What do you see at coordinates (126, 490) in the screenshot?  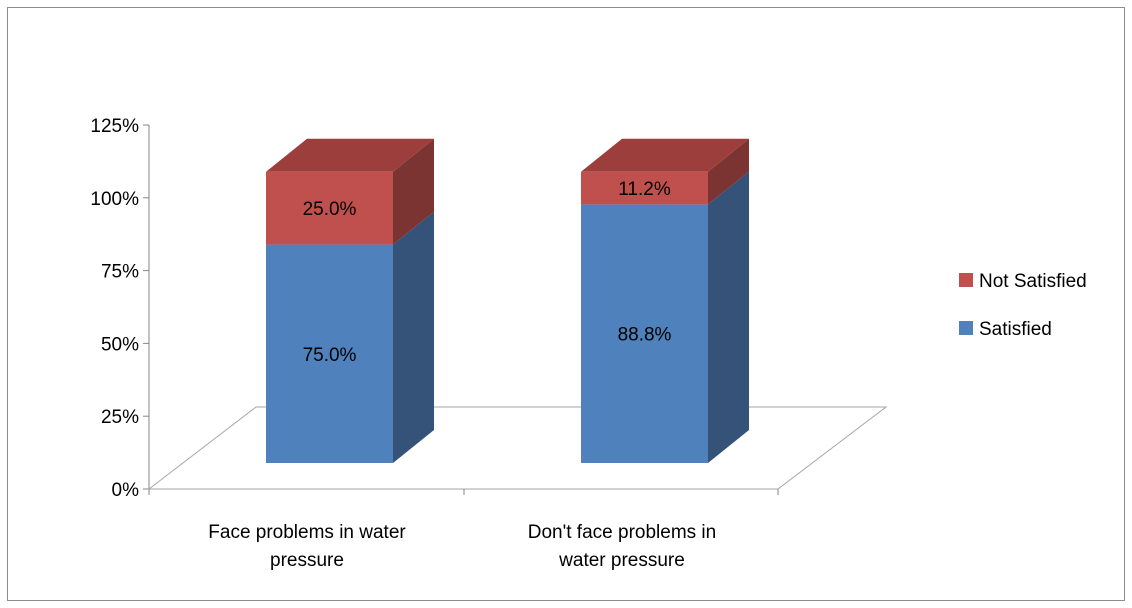 I see `y-tick-label: 0%` at bounding box center [126, 490].